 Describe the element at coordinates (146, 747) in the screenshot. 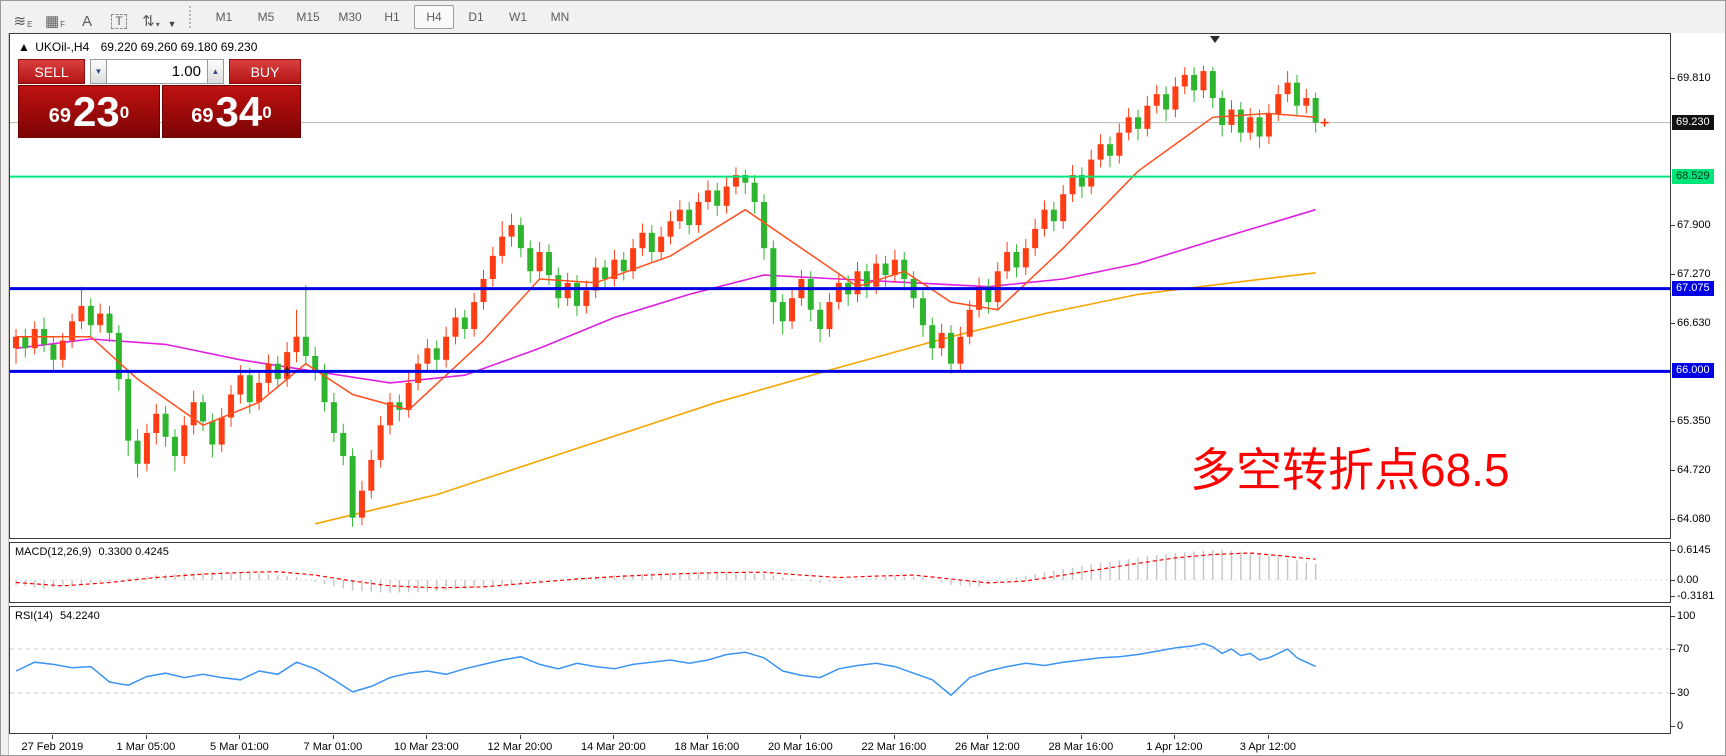

I see `time-axis-label: 1 Mar 05:00` at that location.